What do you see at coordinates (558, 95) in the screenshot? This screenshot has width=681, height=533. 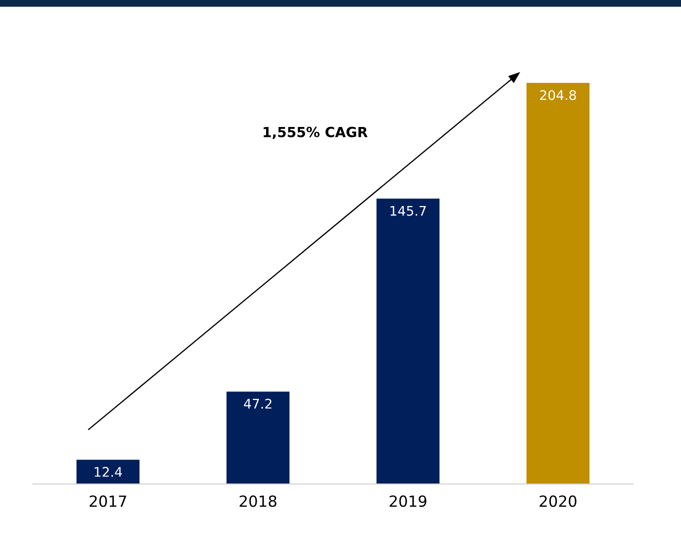 I see `data-label: 204.8` at bounding box center [558, 95].